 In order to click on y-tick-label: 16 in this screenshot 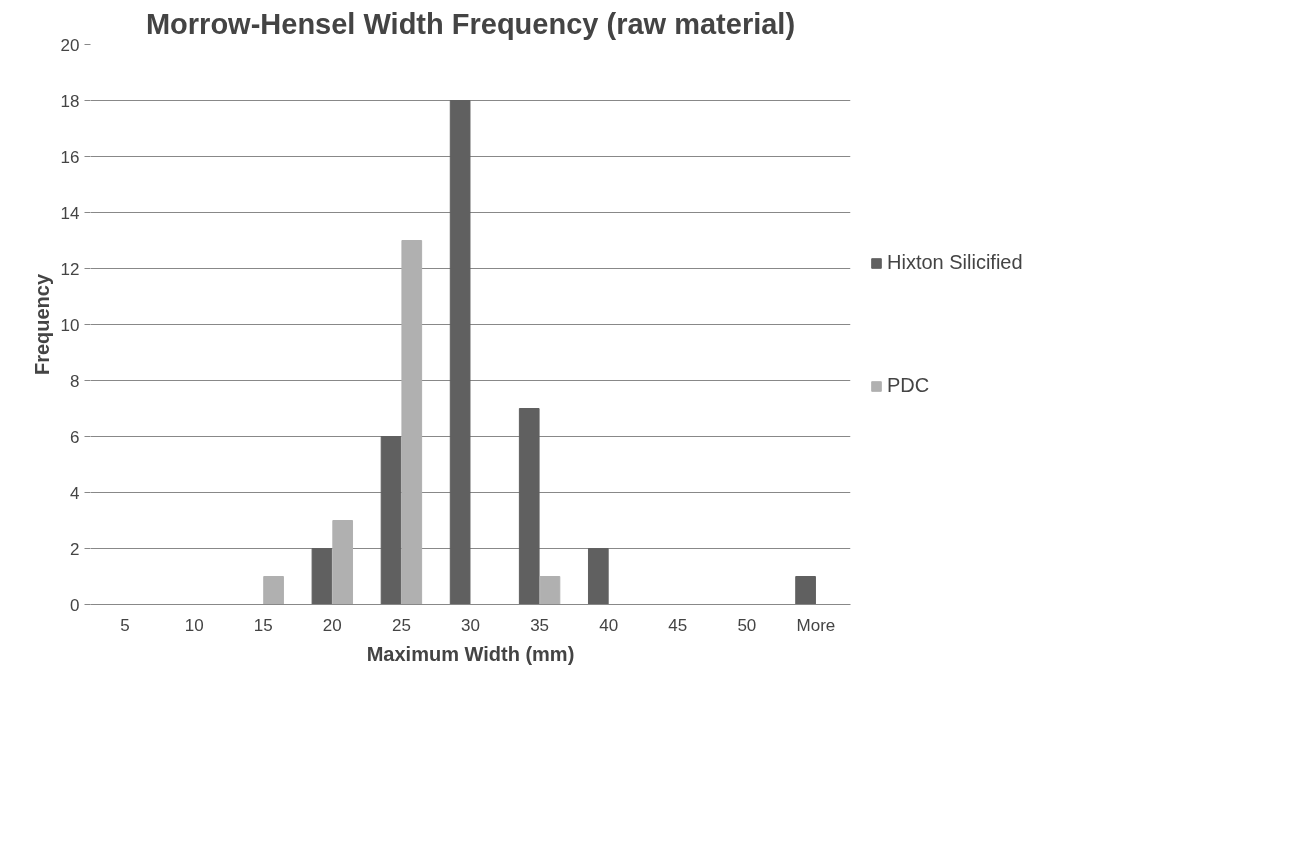, I will do `click(70, 157)`.